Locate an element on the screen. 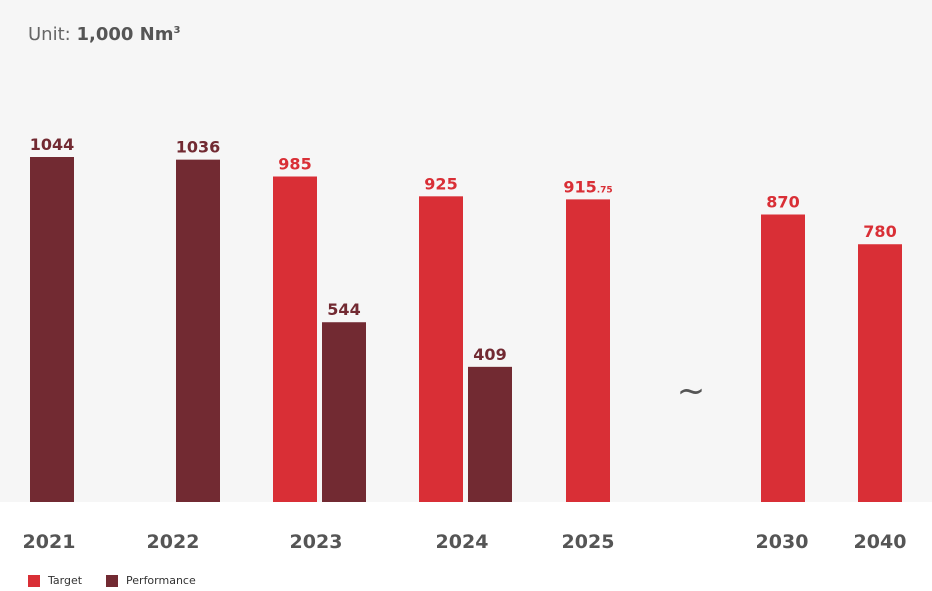 The height and width of the screenshot is (591, 932). tick-label-2023: 2023 is located at coordinates (316, 542).